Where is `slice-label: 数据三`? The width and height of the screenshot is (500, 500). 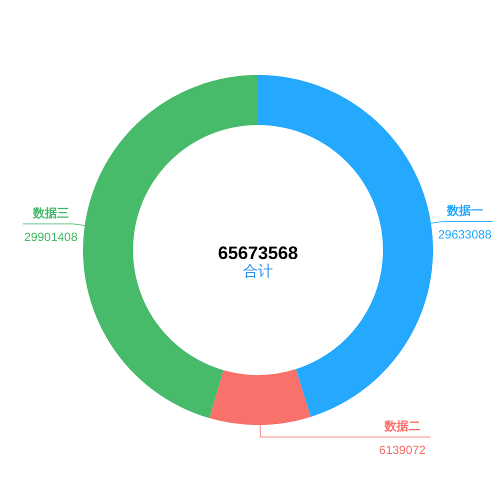
slice-label: 数据三 is located at coordinates (50, 213).